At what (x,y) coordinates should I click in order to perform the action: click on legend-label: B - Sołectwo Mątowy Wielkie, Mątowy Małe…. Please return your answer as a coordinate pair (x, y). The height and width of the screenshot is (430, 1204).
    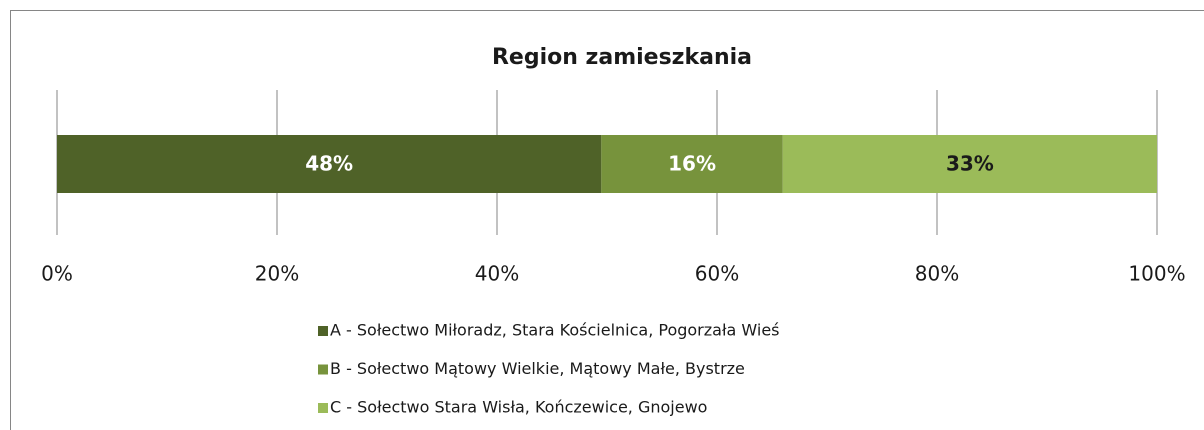
    Looking at the image, I should click on (537, 368).